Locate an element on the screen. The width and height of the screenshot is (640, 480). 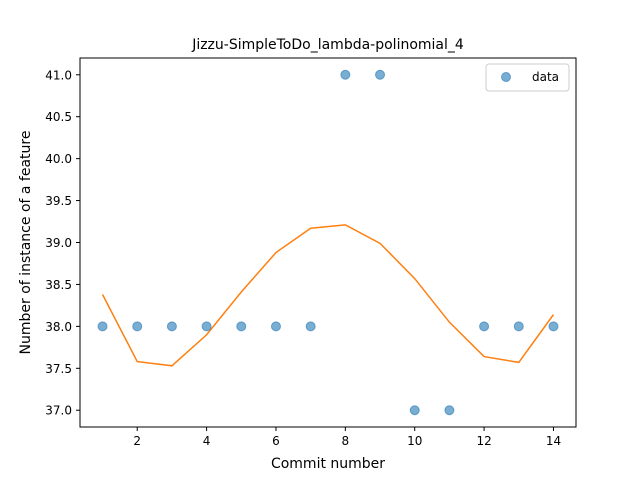
y-tick-label: 37.5 is located at coordinates (58, 369).